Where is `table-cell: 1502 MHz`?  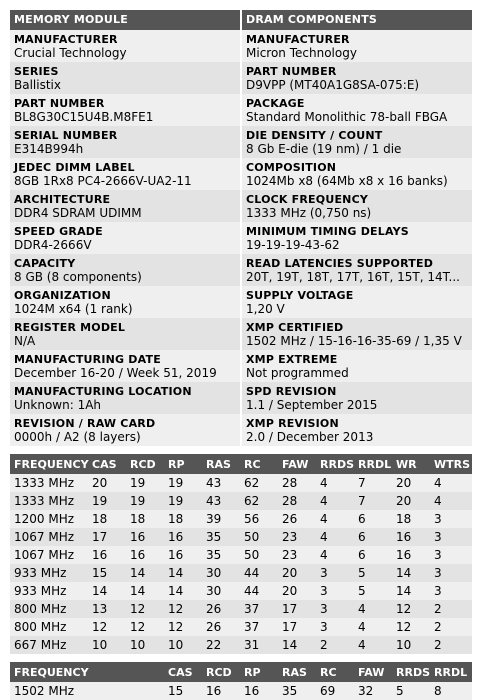 table-cell: 1502 MHz is located at coordinates (49, 691).